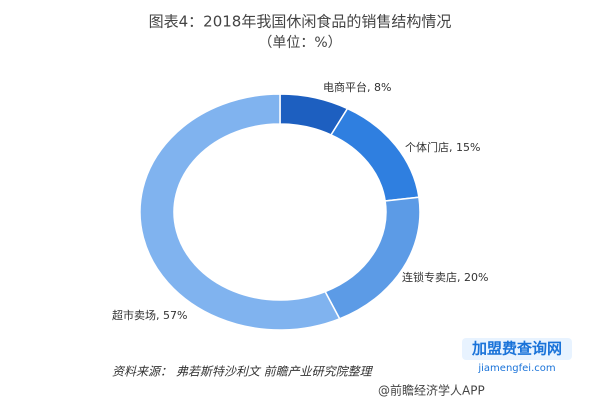  What do you see at coordinates (516, 368) in the screenshot?
I see `logo-url: jiamengfei.com` at bounding box center [516, 368].